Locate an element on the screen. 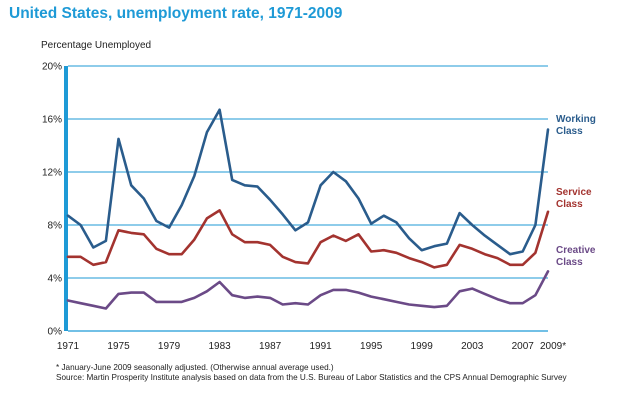 This screenshot has height=416, width=635. x-tick-label: 2003 is located at coordinates (472, 346).